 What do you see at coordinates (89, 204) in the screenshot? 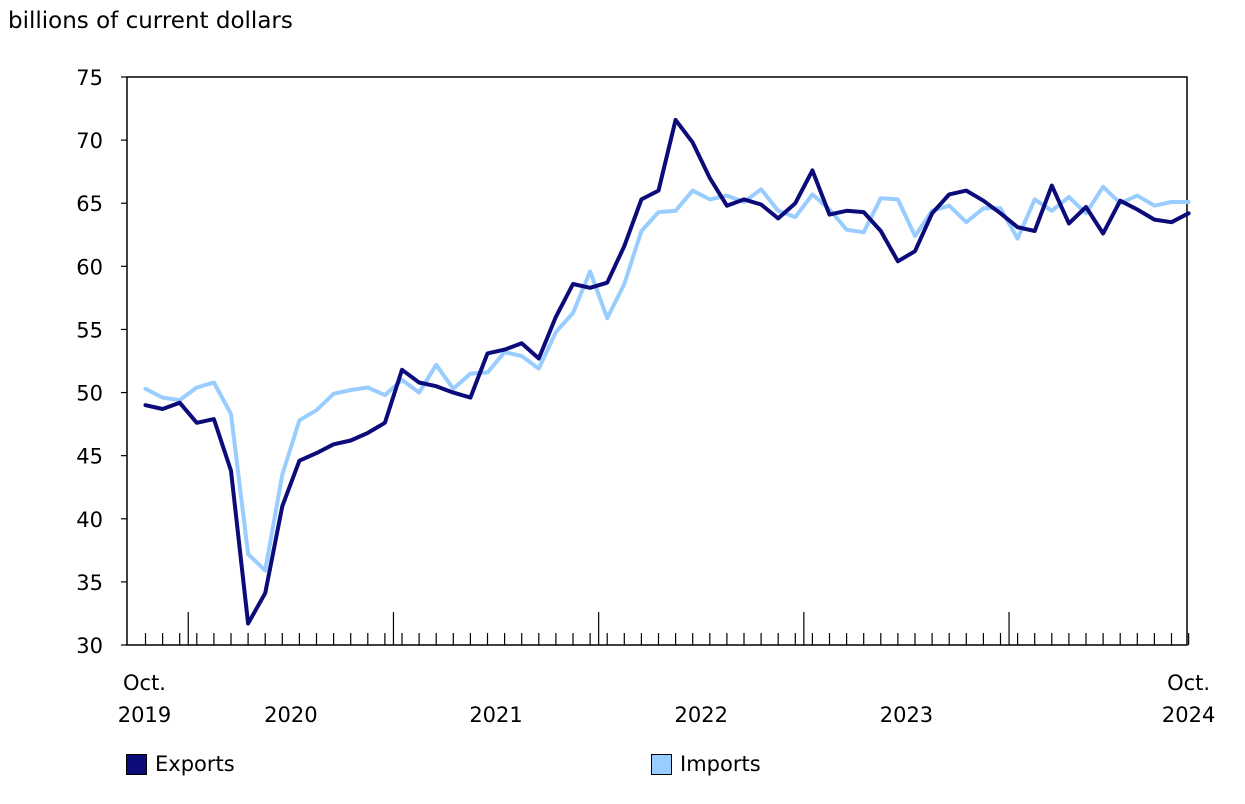
I see `y-tick-label: 65` at bounding box center [89, 204].